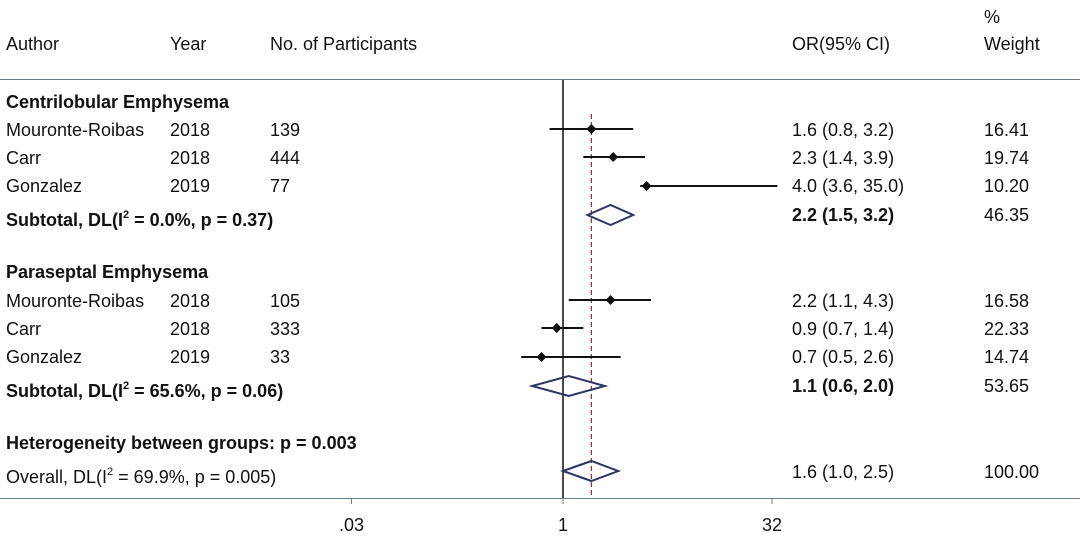  Describe the element at coordinates (110, 472) in the screenshot. I see `overall-sup: 2` at that location.